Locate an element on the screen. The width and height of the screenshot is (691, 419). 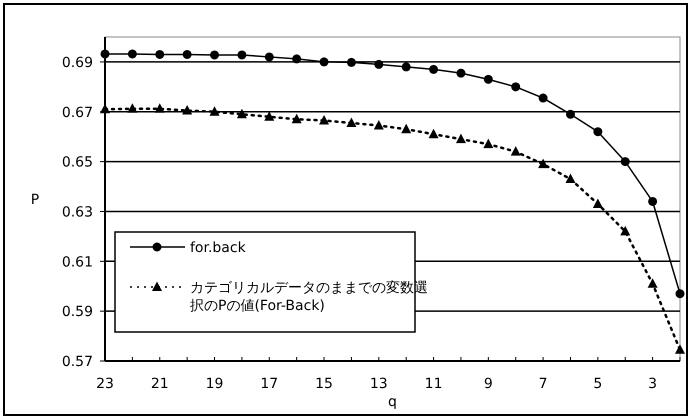
x-axis-title: q is located at coordinates (392, 402).